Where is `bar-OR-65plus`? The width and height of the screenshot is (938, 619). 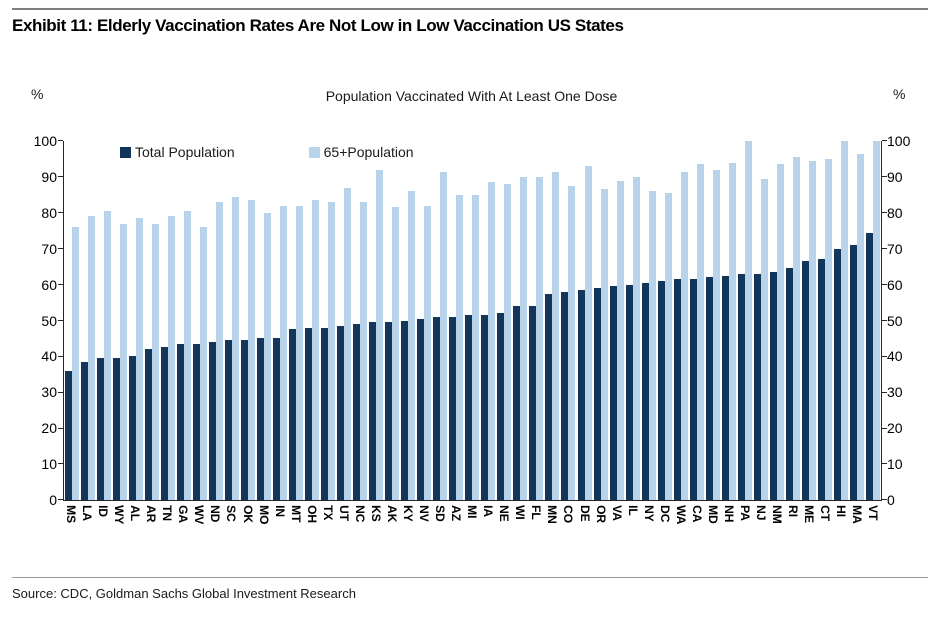
bar-OR-65plus is located at coordinates (604, 344).